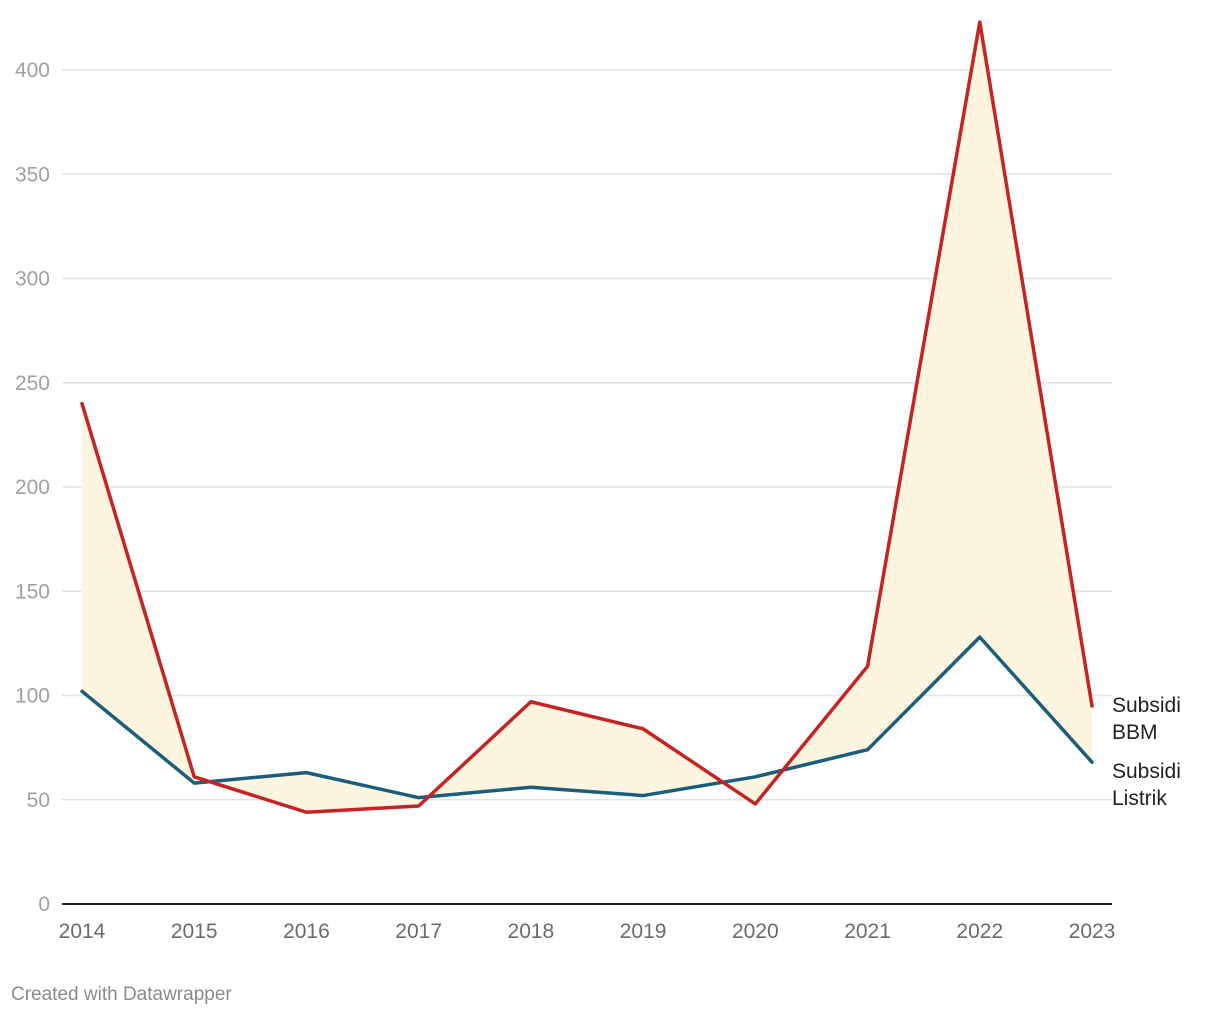 This screenshot has height=1020, width=1220. Describe the element at coordinates (82, 931) in the screenshot. I see `x-tick-label-2014: 2014` at that location.